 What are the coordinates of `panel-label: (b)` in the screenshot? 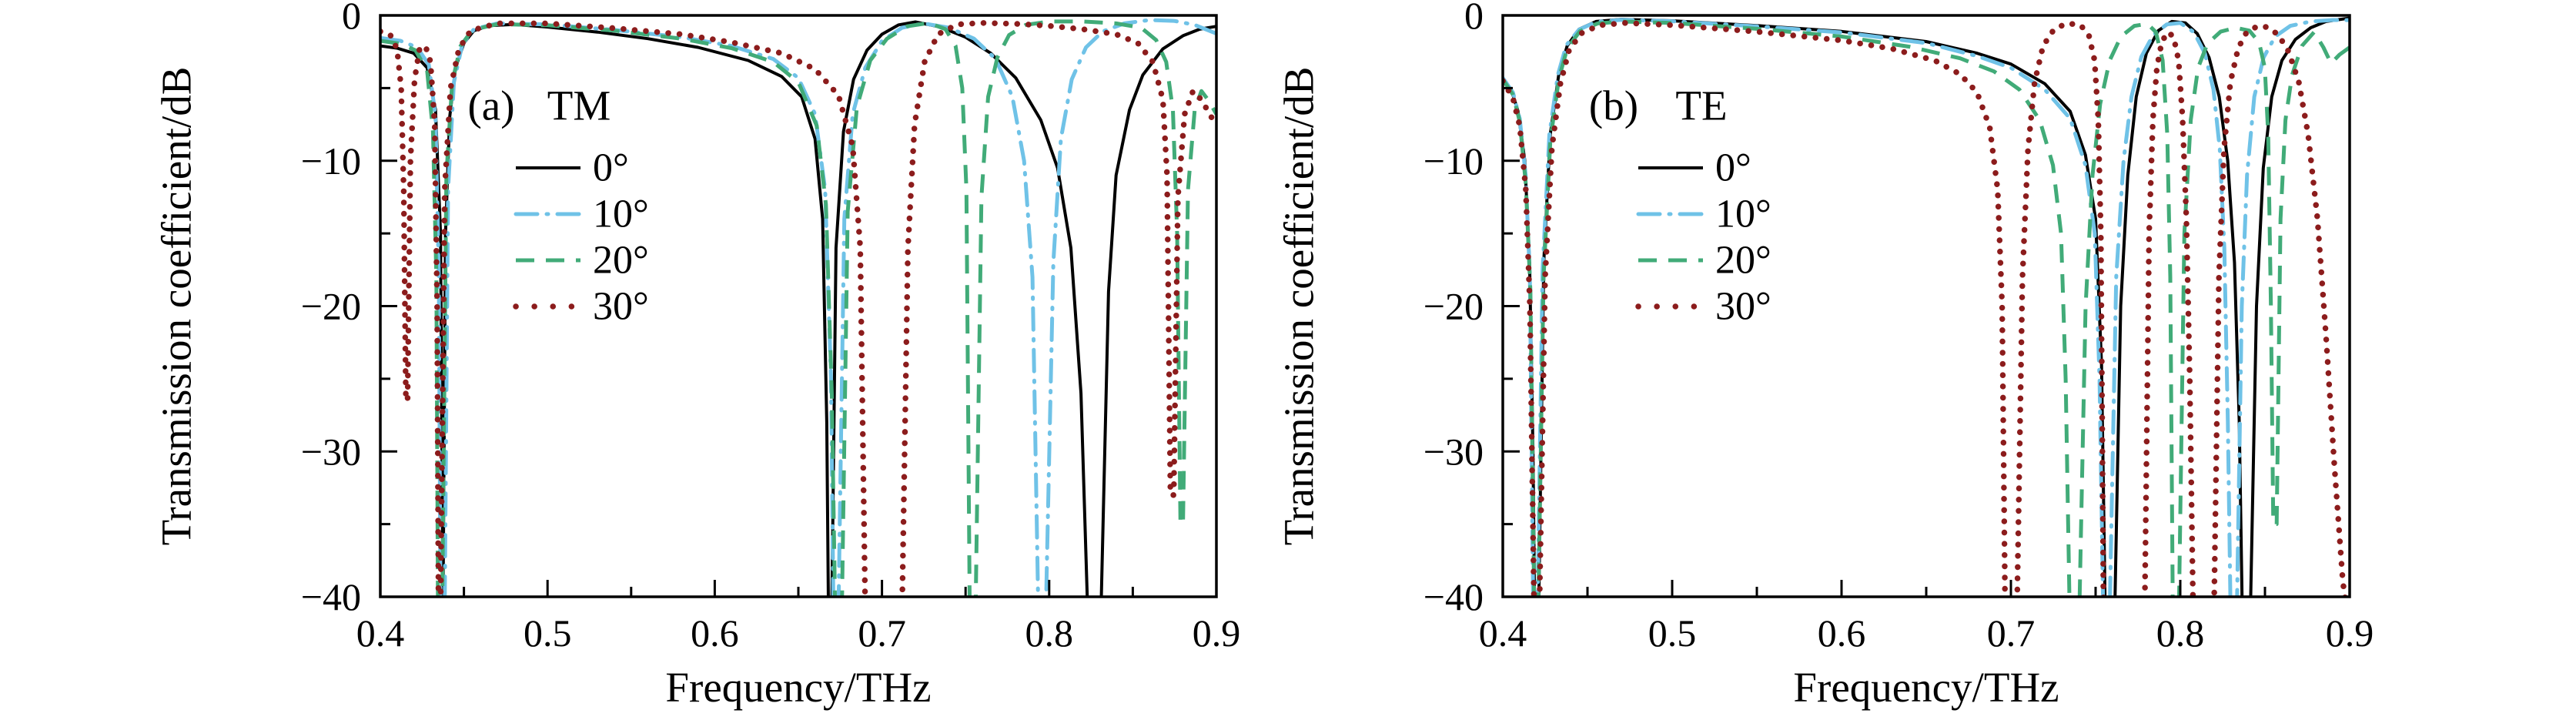 It's located at (1613, 105).